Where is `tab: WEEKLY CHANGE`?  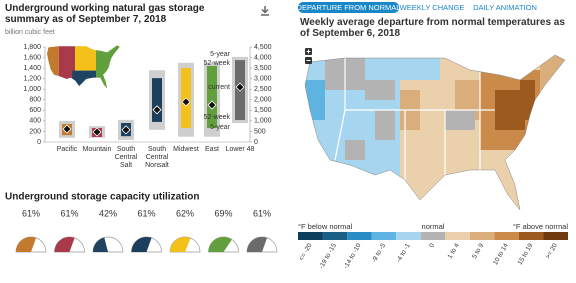
tab: WEEKLY CHANGE is located at coordinates (432, 7).